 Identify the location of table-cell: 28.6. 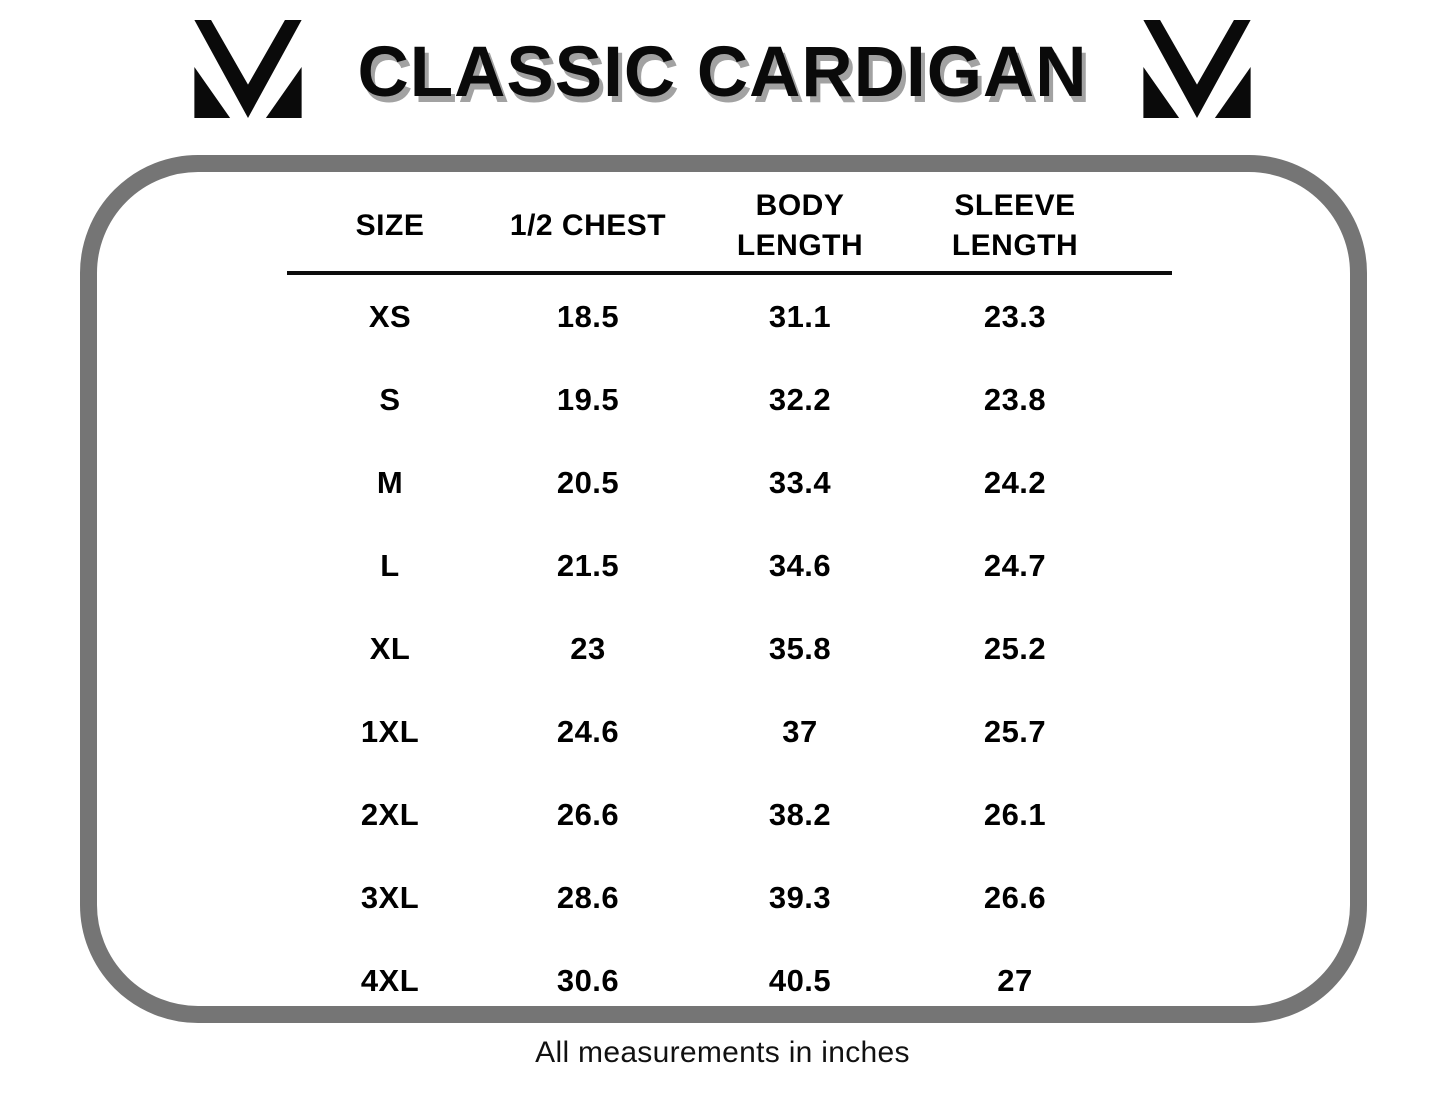
(588, 898).